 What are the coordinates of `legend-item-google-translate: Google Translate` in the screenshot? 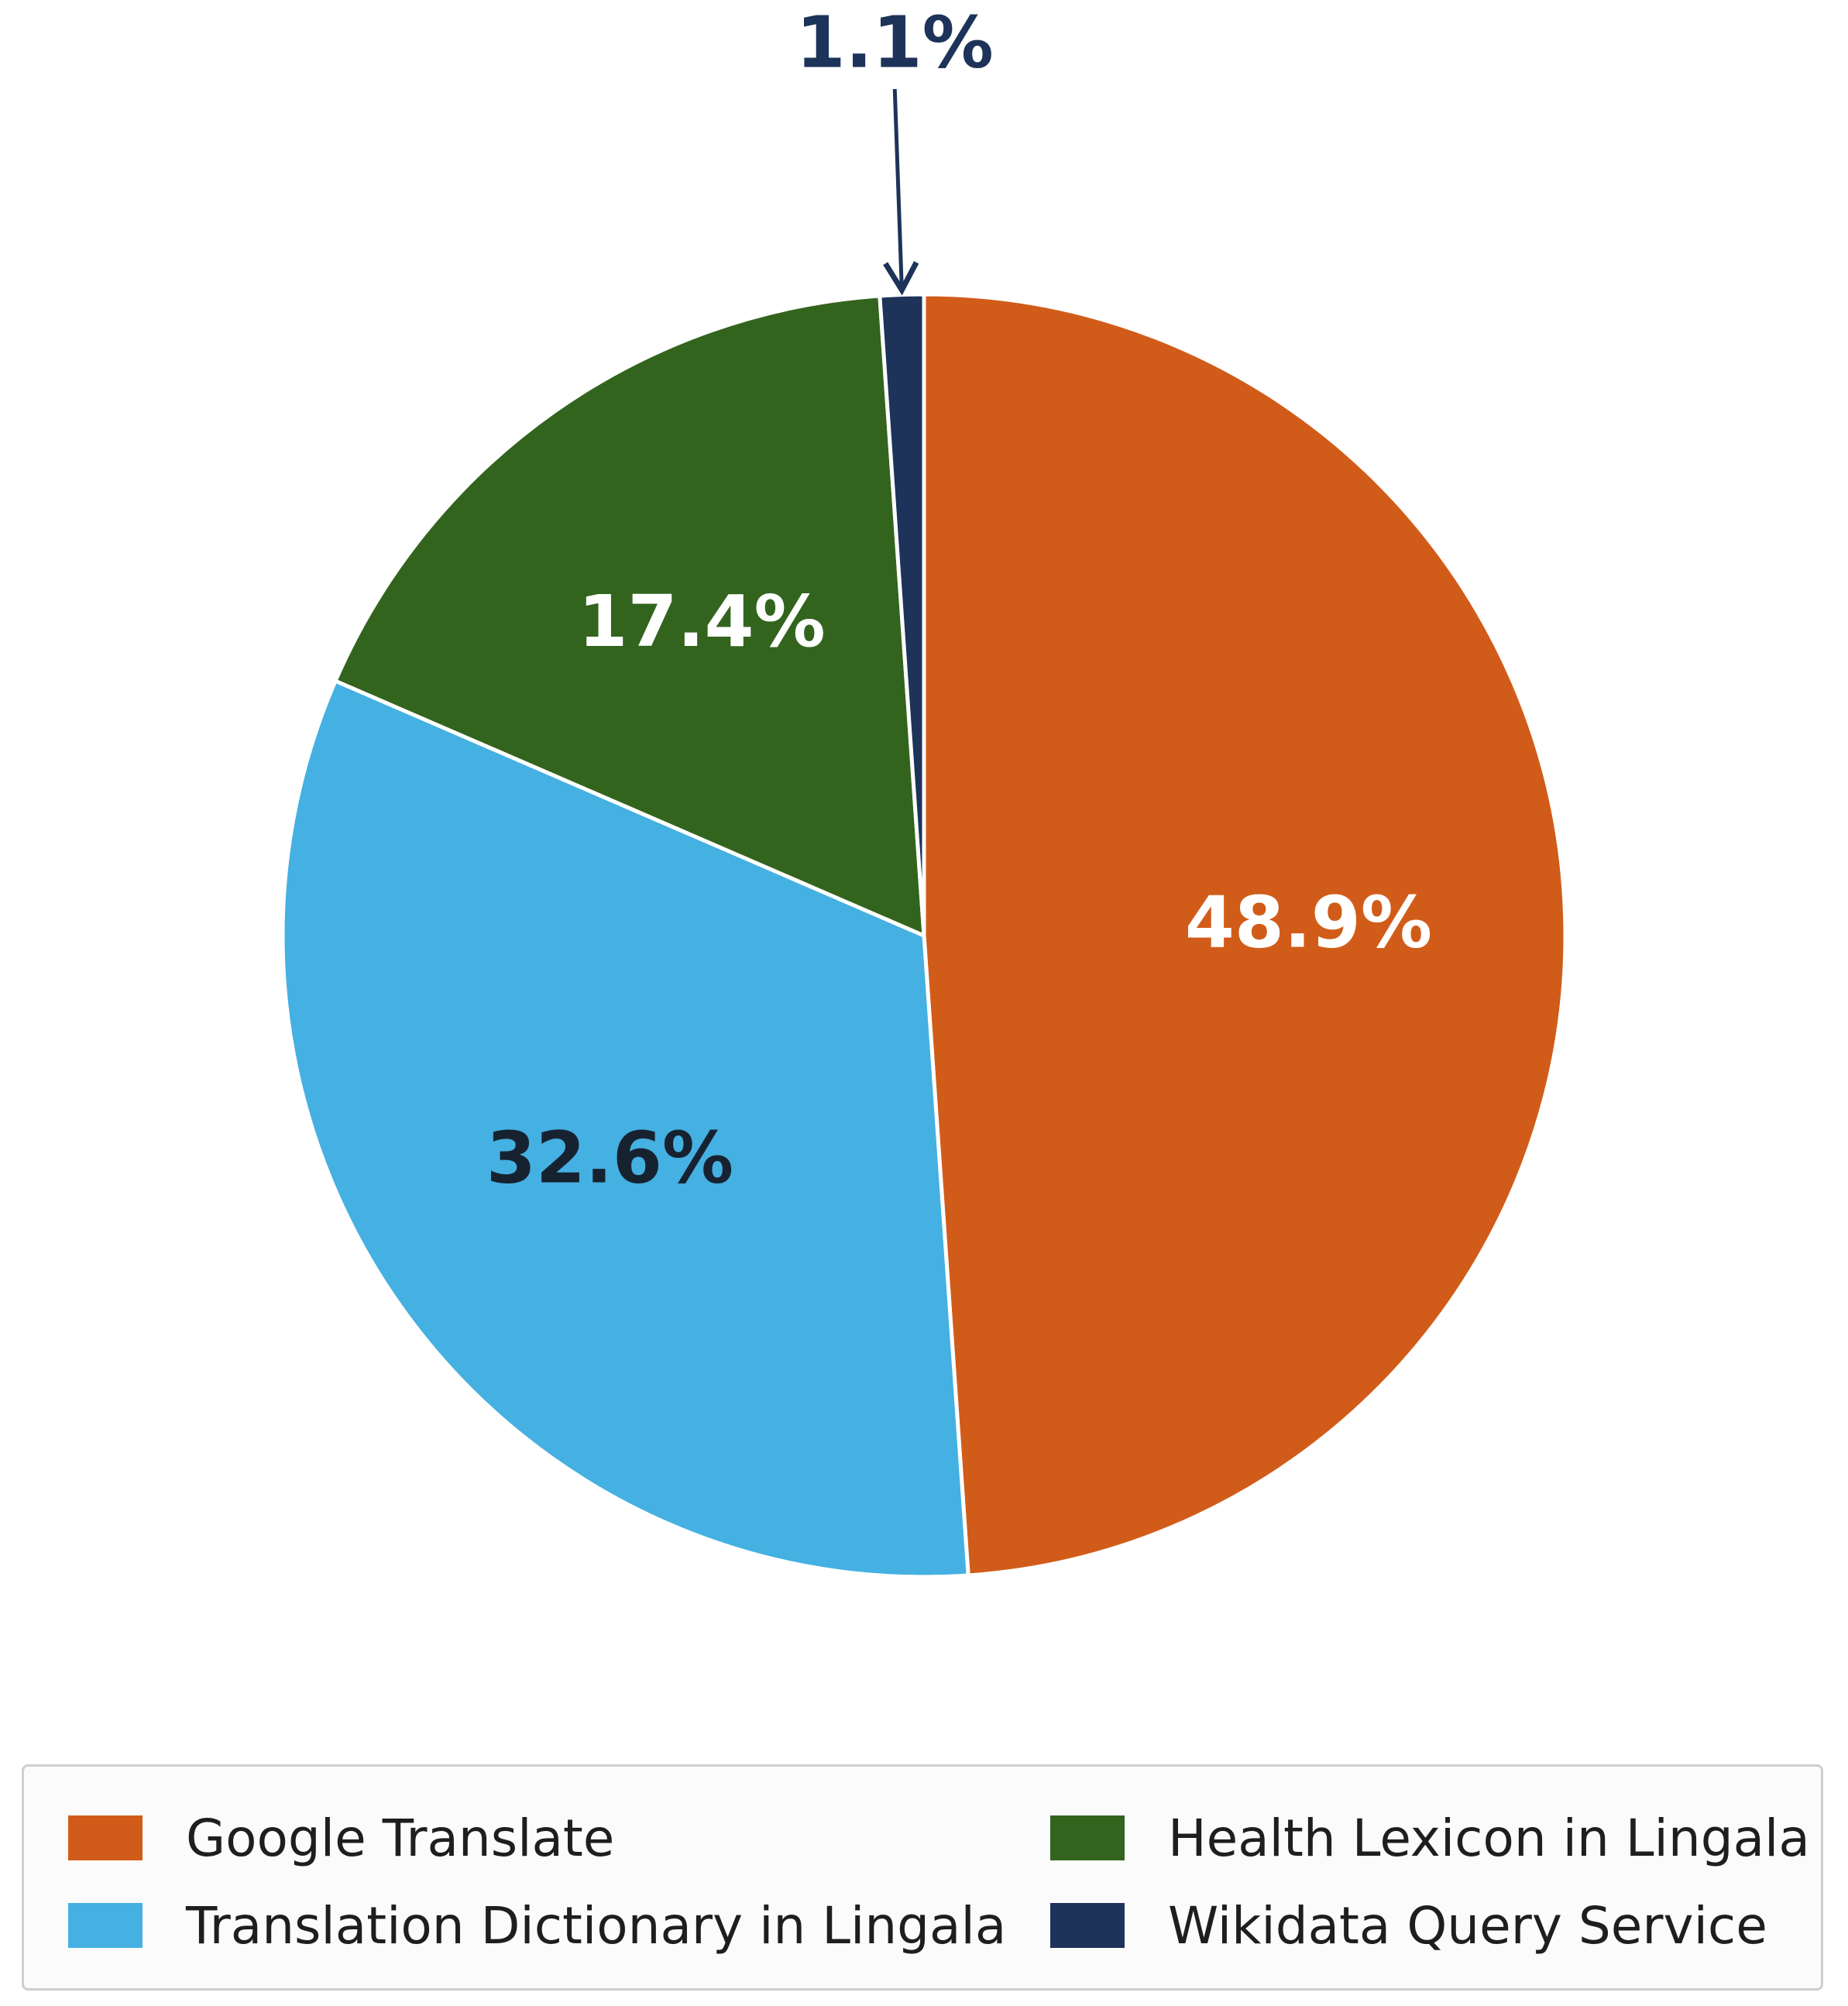 It's located at (341, 1838).